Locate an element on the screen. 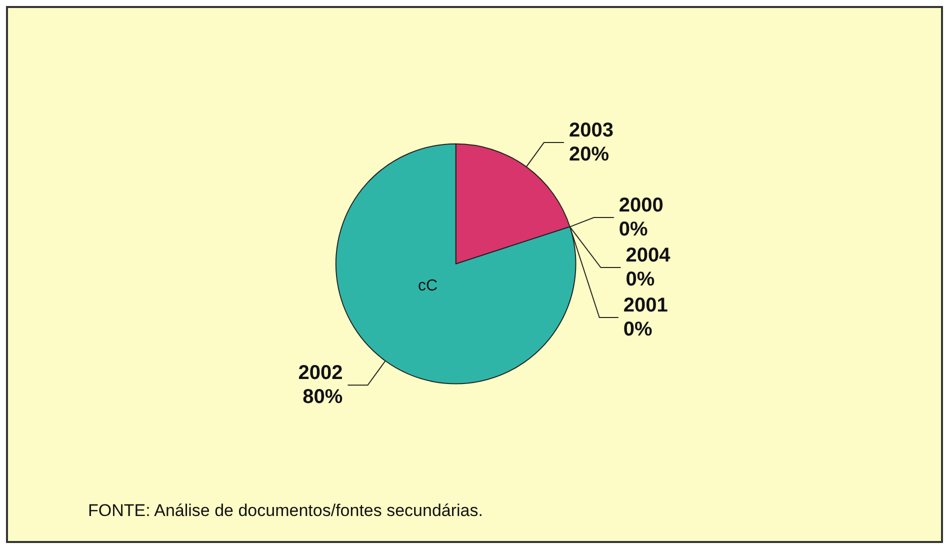  category-label: 2000 is located at coordinates (641, 205).